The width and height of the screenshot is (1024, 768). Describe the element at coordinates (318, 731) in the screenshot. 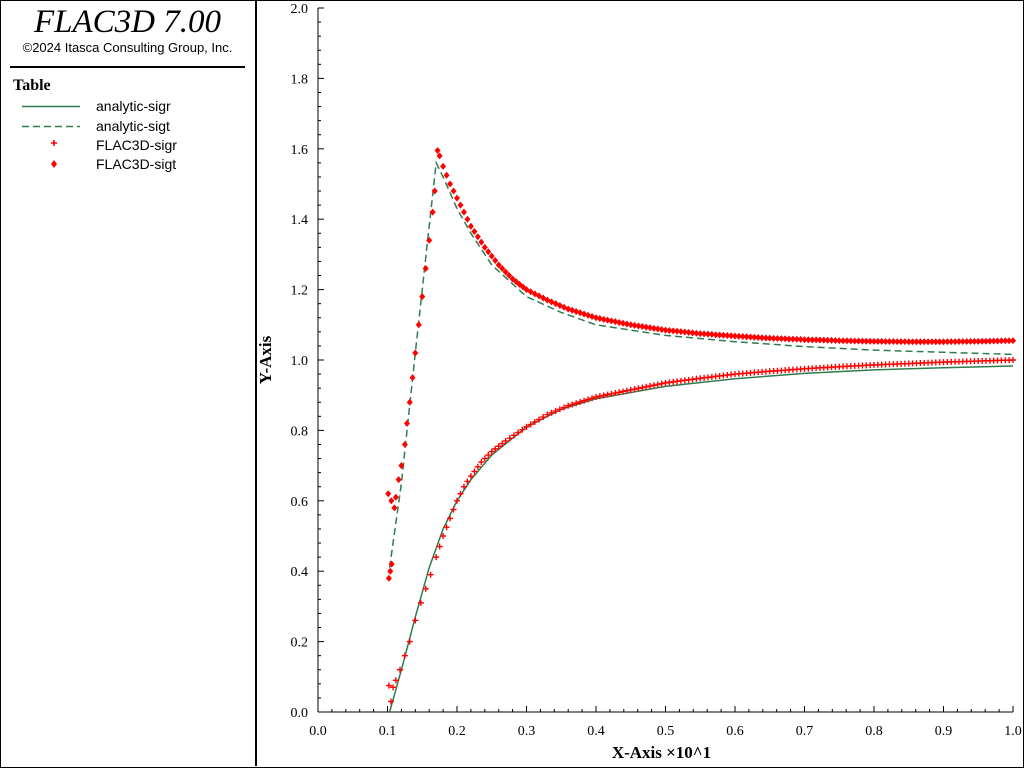

I see `x-tick-label: 0.0` at that location.